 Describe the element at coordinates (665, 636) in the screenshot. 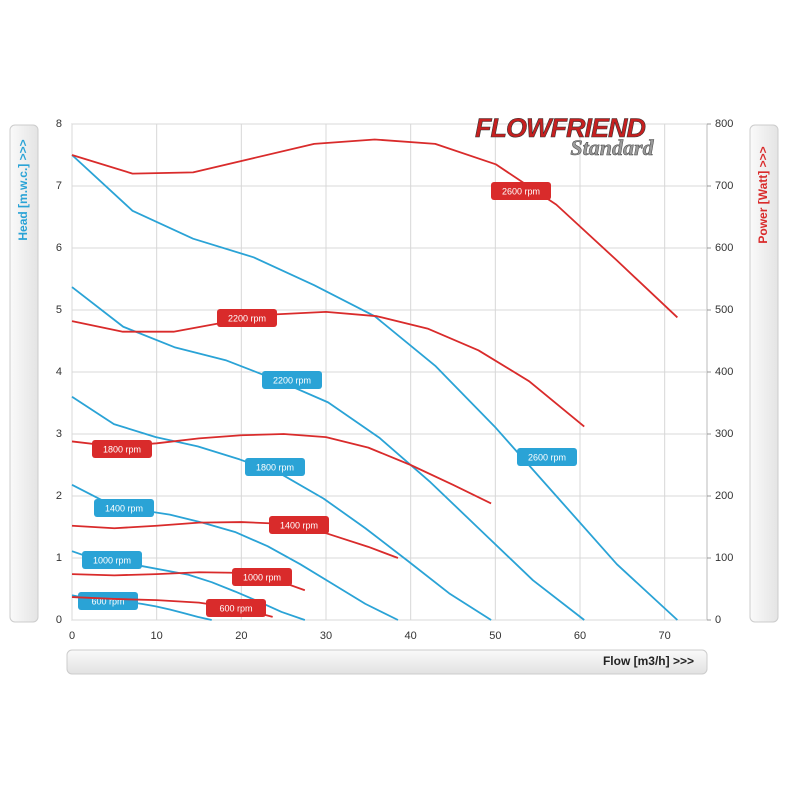

I see `x-tick-label: 70` at that location.